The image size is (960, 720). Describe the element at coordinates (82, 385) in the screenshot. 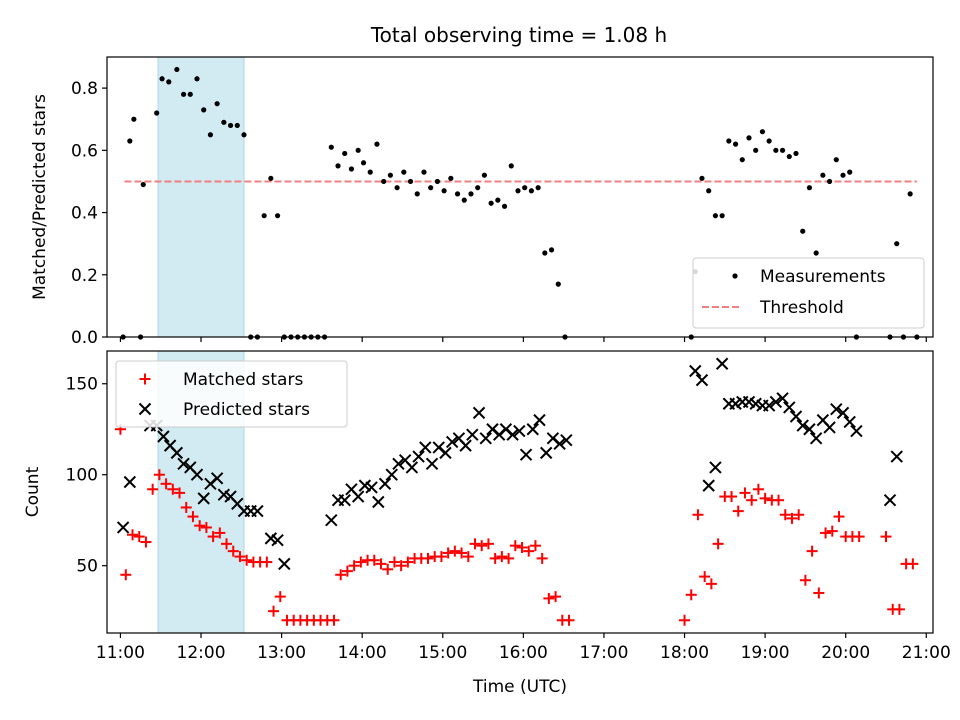

I see `count-ytick-label-2: 150` at that location.